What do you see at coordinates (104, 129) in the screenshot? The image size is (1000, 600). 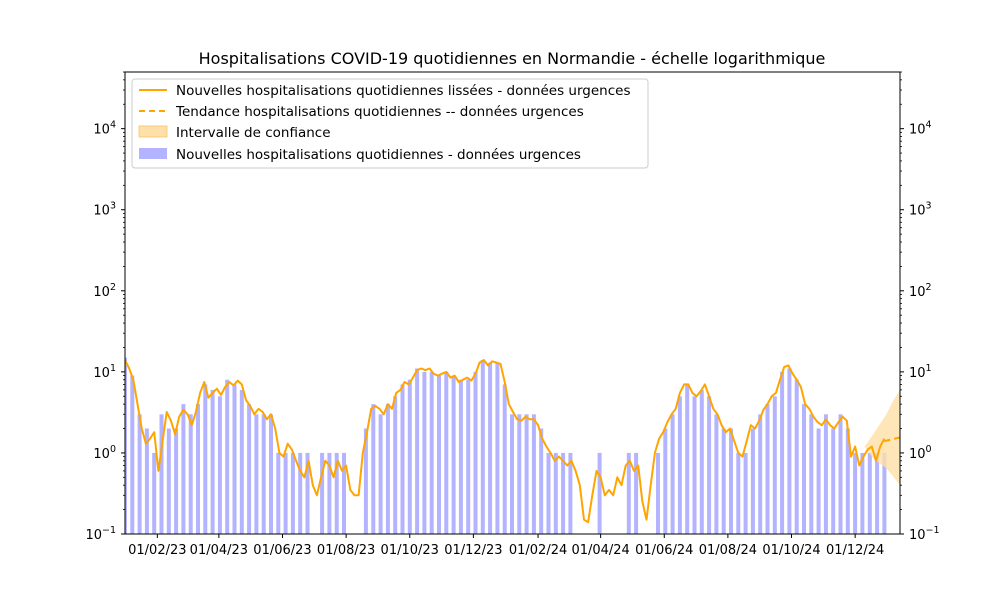 I see `y-tick-label-left: 10⁴` at bounding box center [104, 129].